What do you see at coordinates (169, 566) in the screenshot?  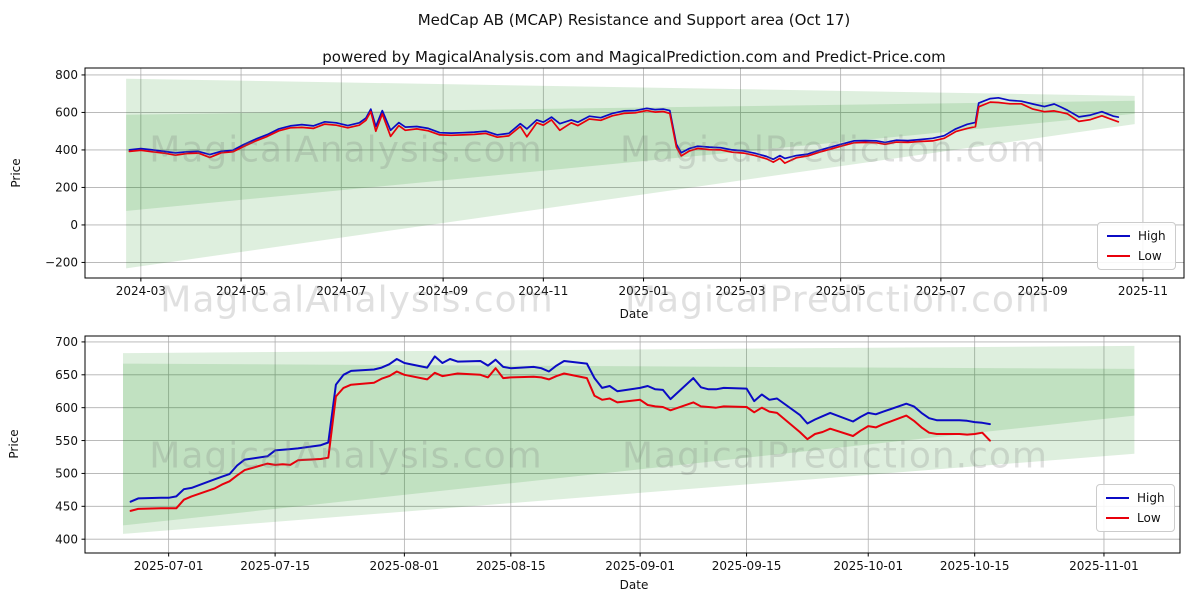 I see `x-tick-label: 2025-07-01` at bounding box center [169, 566].